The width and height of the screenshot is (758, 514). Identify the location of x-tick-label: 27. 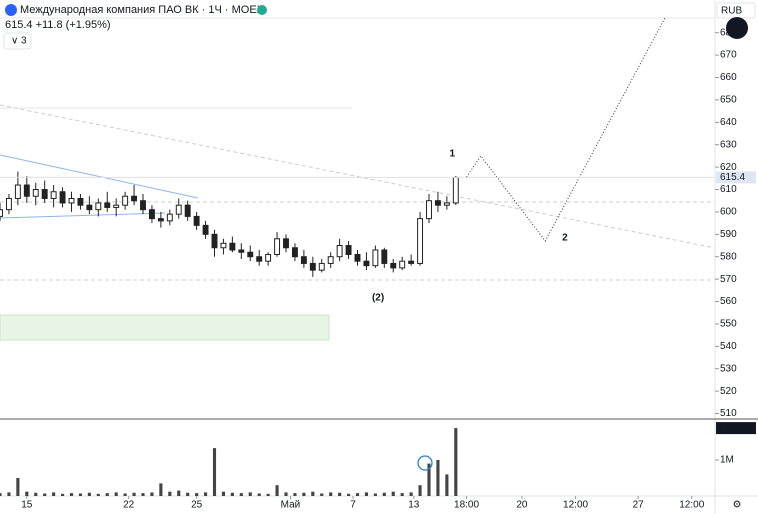
(639, 505).